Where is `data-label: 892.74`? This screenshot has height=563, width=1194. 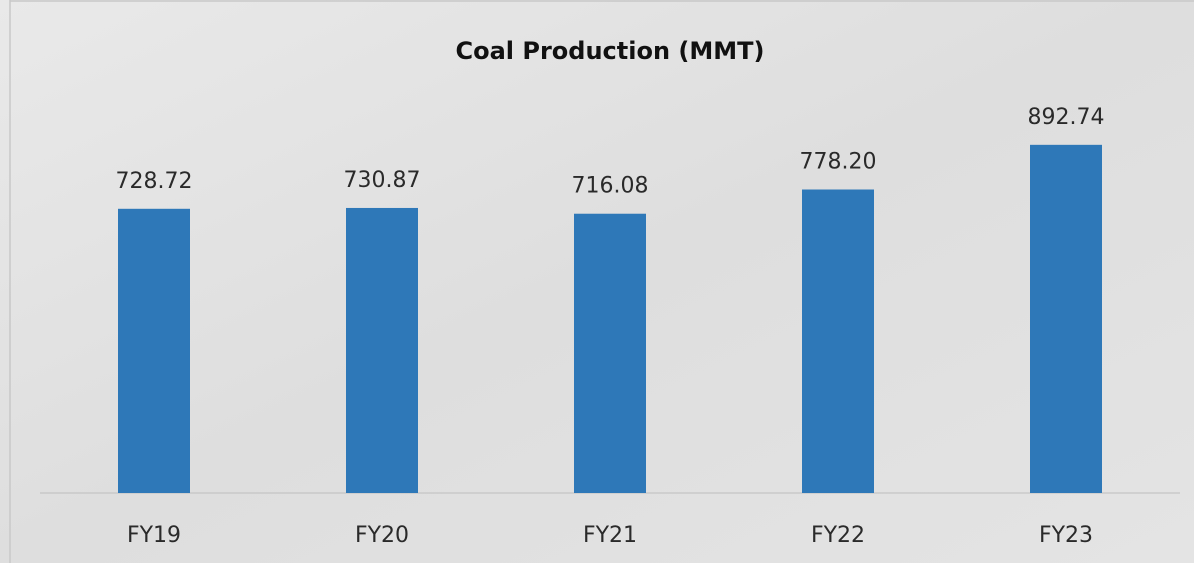
data-label: 892.74 is located at coordinates (1066, 117).